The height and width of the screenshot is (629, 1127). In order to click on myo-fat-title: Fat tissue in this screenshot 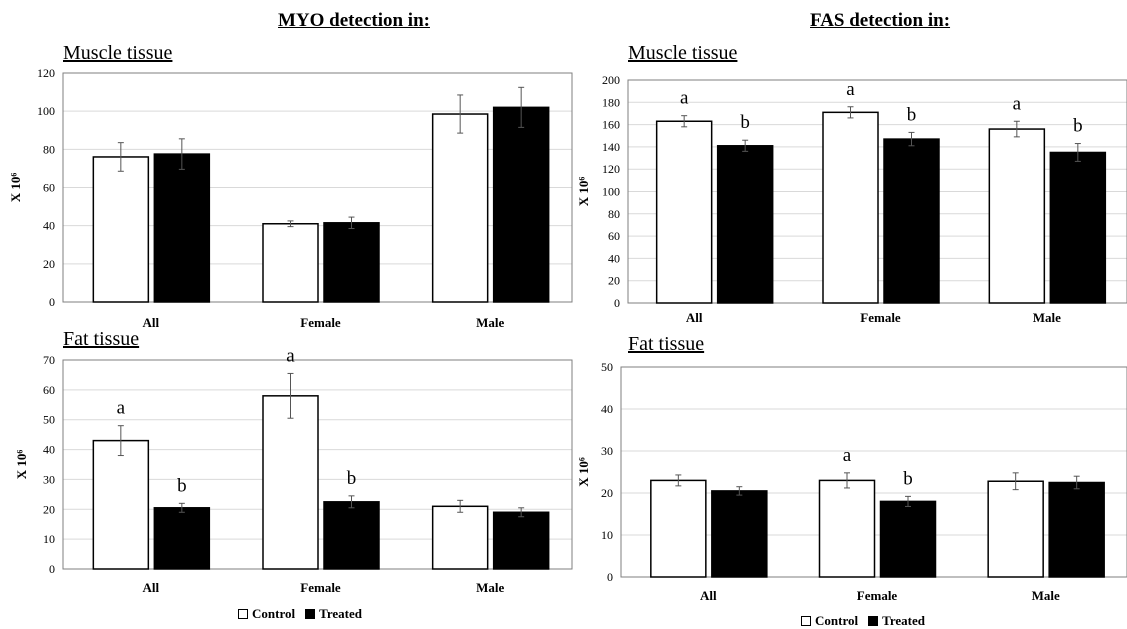, I will do `click(101, 339)`.